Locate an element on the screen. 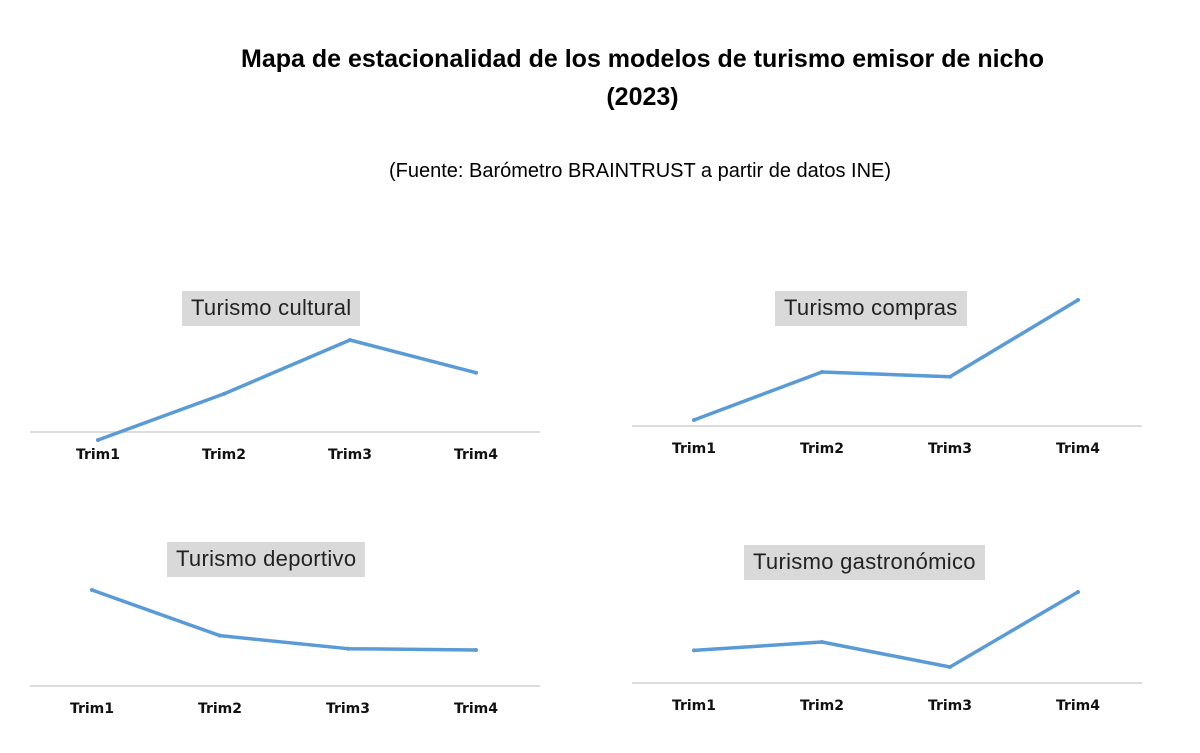  panel-turismo-compras: Turismo compras Trim1 Trim2 Trim3 Trim4 is located at coordinates (887, 380).